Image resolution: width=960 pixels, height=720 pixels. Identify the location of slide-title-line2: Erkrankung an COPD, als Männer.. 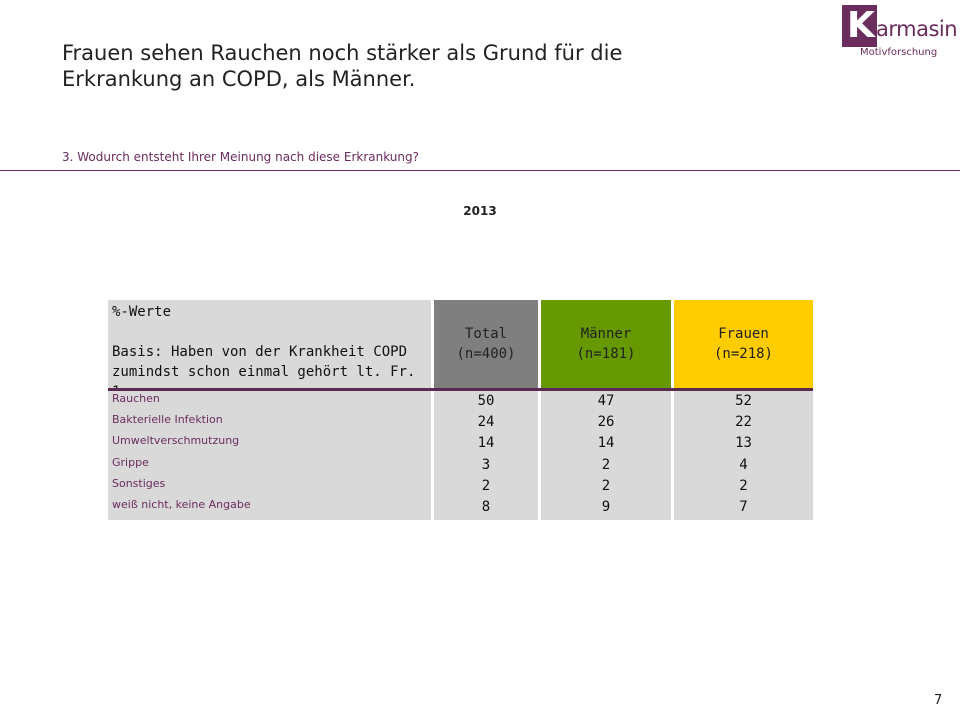
(239, 79).